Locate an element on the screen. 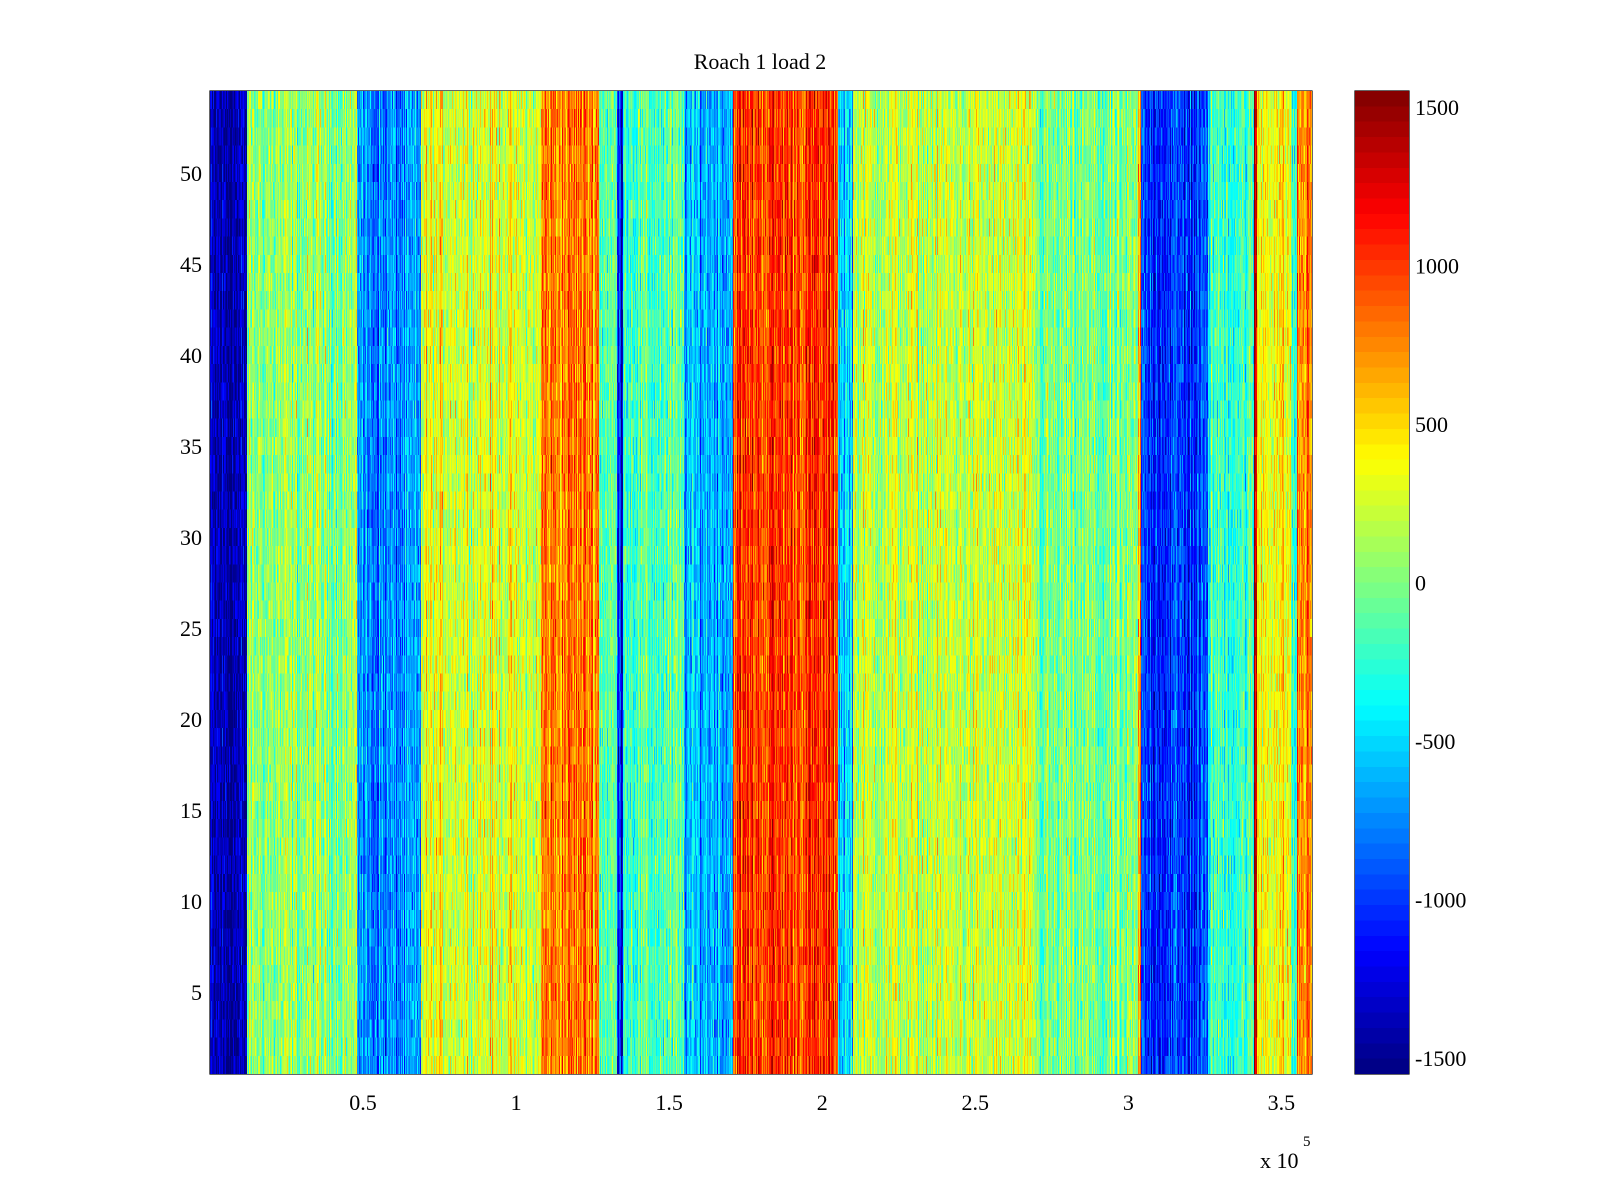 This screenshot has height=1200, width=1600. y-tick-label: 25 is located at coordinates (191, 628).